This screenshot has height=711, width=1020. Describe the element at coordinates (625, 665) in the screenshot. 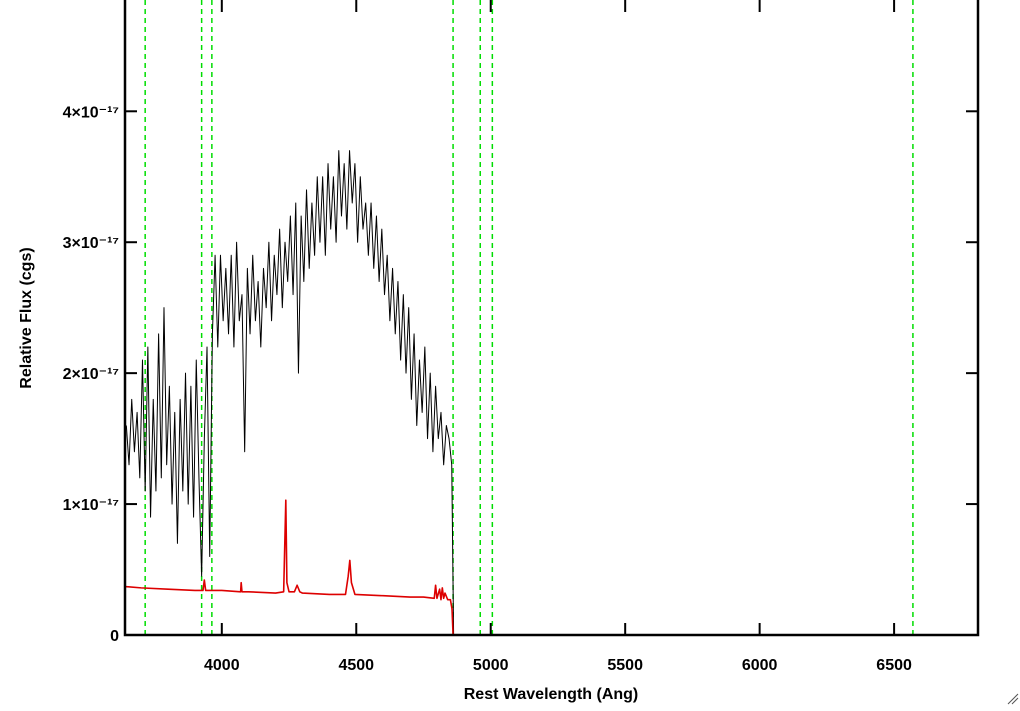

I see `x-tick-label: 5500` at that location.